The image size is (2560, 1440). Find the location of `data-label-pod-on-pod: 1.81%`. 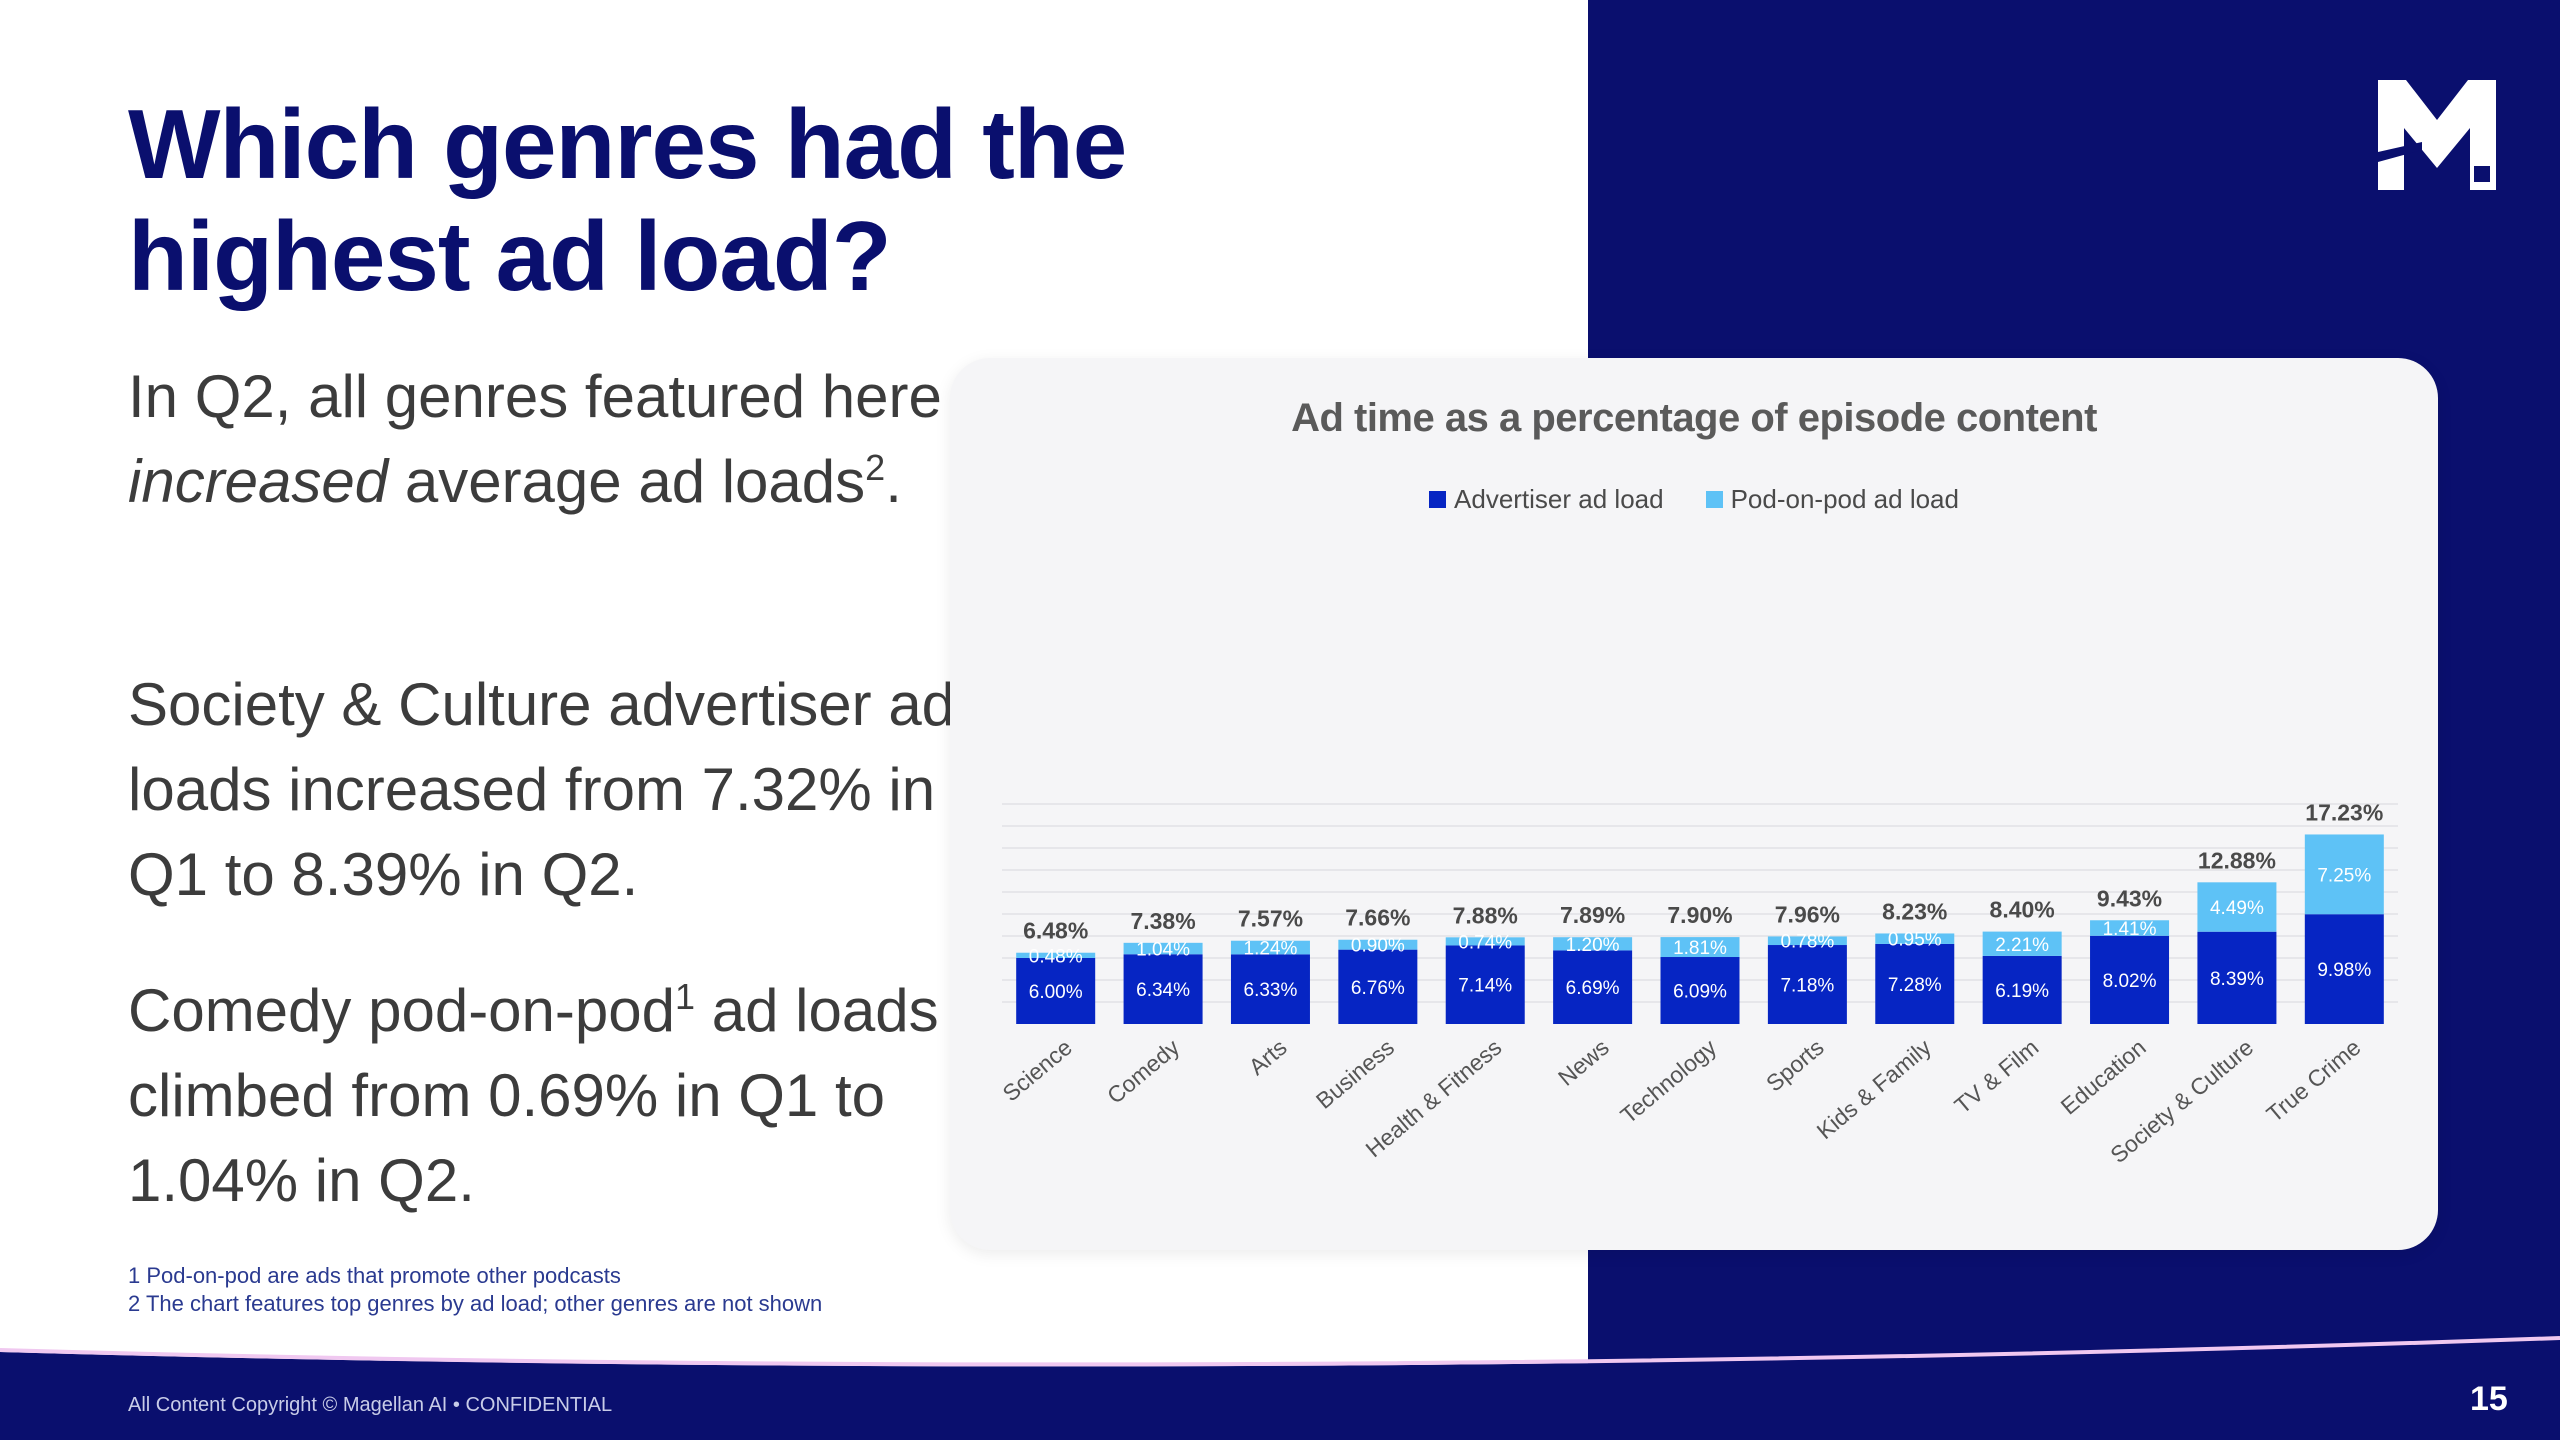

data-label-pod-on-pod: 1.81% is located at coordinates (1700, 948).